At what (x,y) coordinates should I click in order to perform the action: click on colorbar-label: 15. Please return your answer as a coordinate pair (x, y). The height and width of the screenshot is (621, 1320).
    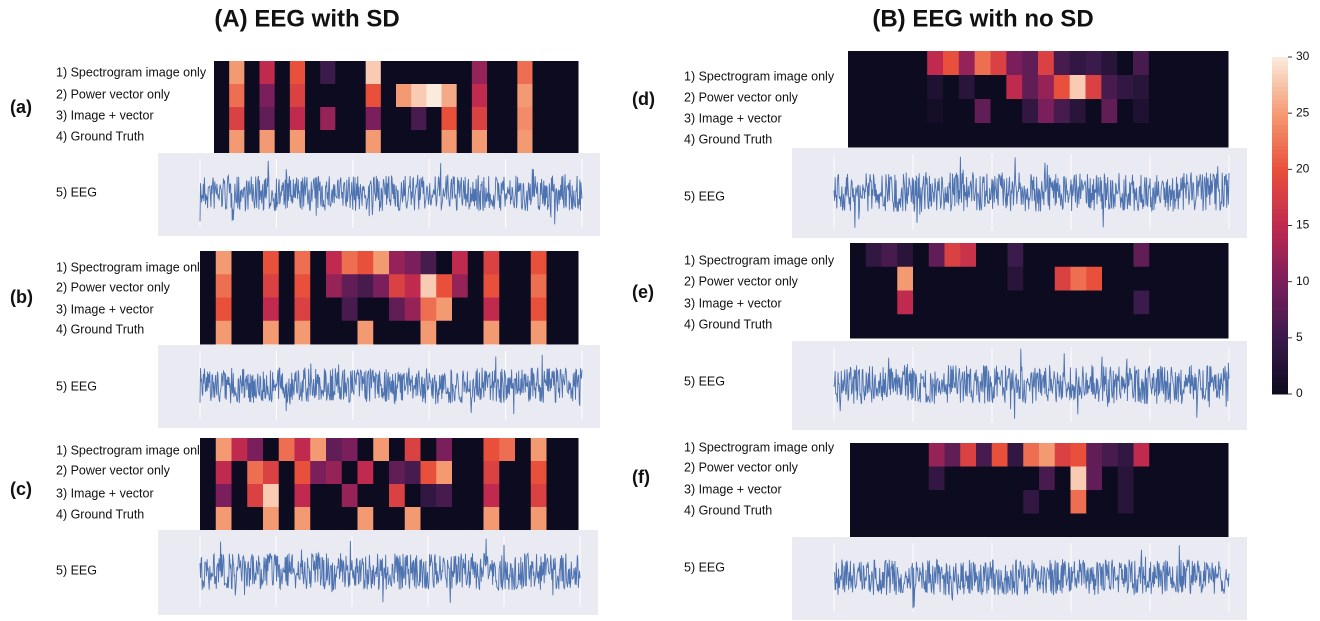
    Looking at the image, I should click on (1303, 225).